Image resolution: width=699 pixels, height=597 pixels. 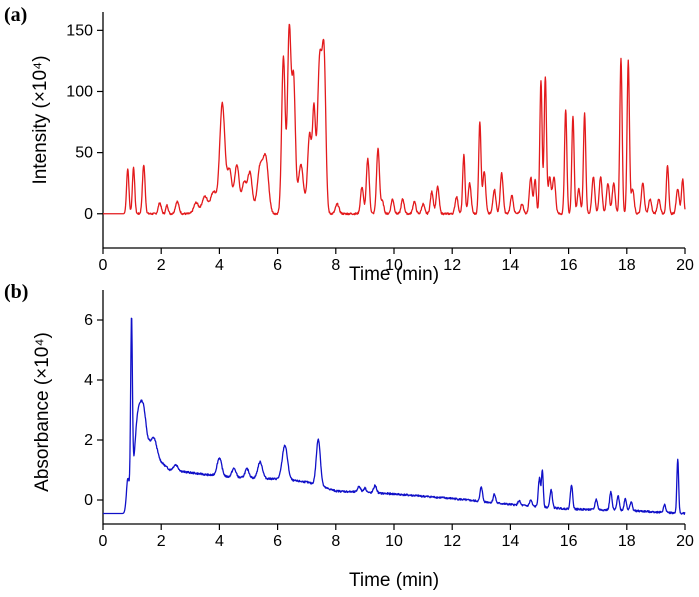 I want to click on panel-b-label: (b), so click(x=16, y=292).